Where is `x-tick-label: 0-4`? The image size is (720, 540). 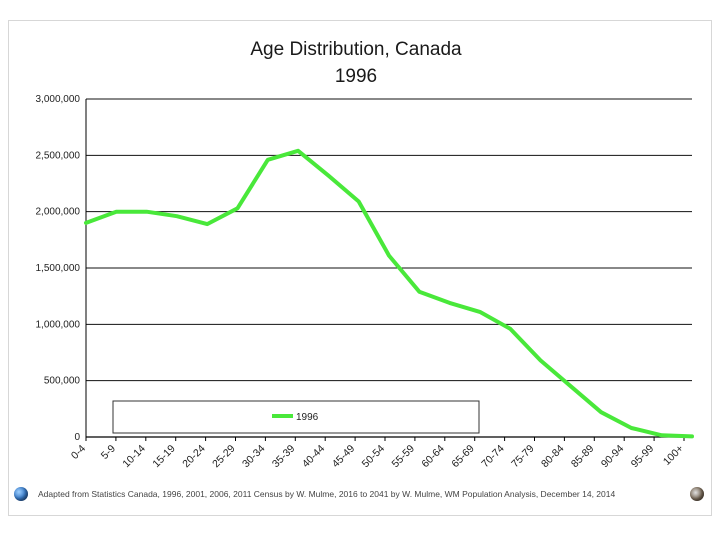 x-tick-label: 0-4 is located at coordinates (78, 452).